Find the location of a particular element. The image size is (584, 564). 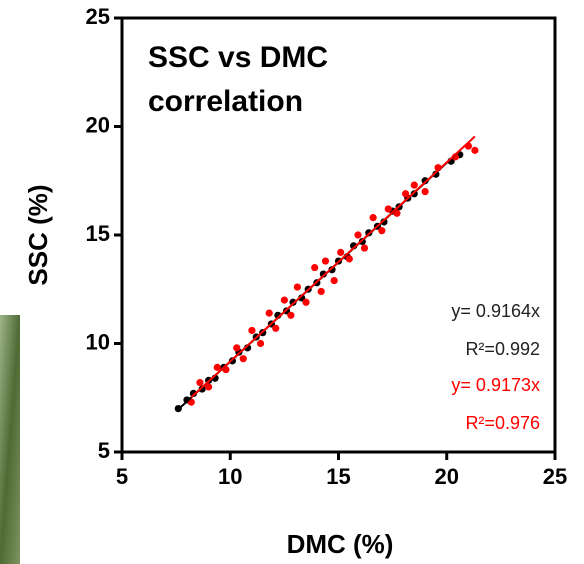

y-tick-label: 25 is located at coordinates (98, 16).